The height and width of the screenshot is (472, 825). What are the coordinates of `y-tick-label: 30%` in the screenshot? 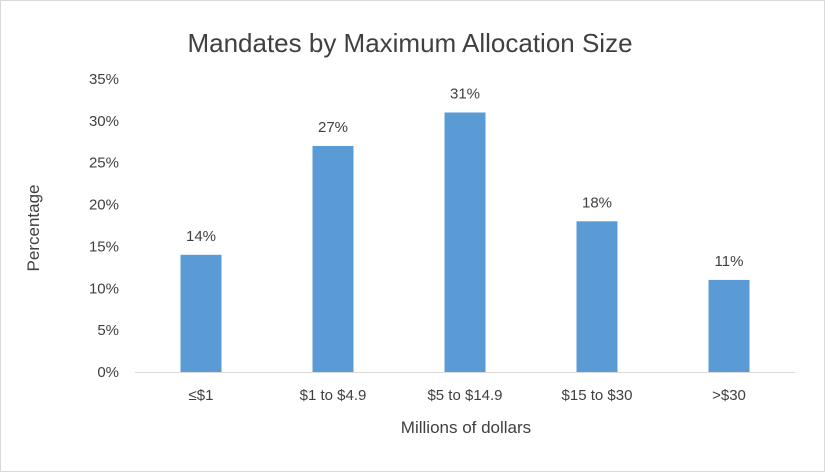 It's located at (104, 121).